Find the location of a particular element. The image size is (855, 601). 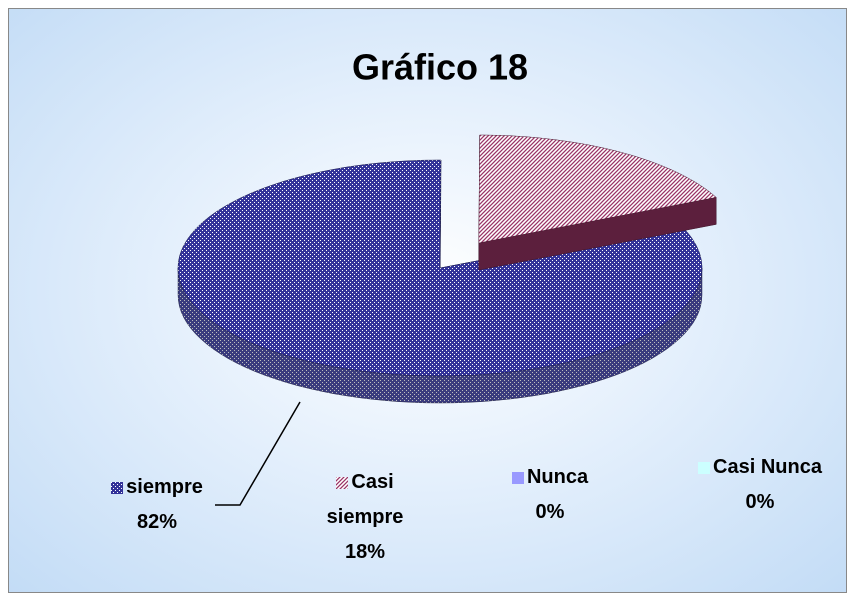

data-label: siempre 82% is located at coordinates (157, 505).